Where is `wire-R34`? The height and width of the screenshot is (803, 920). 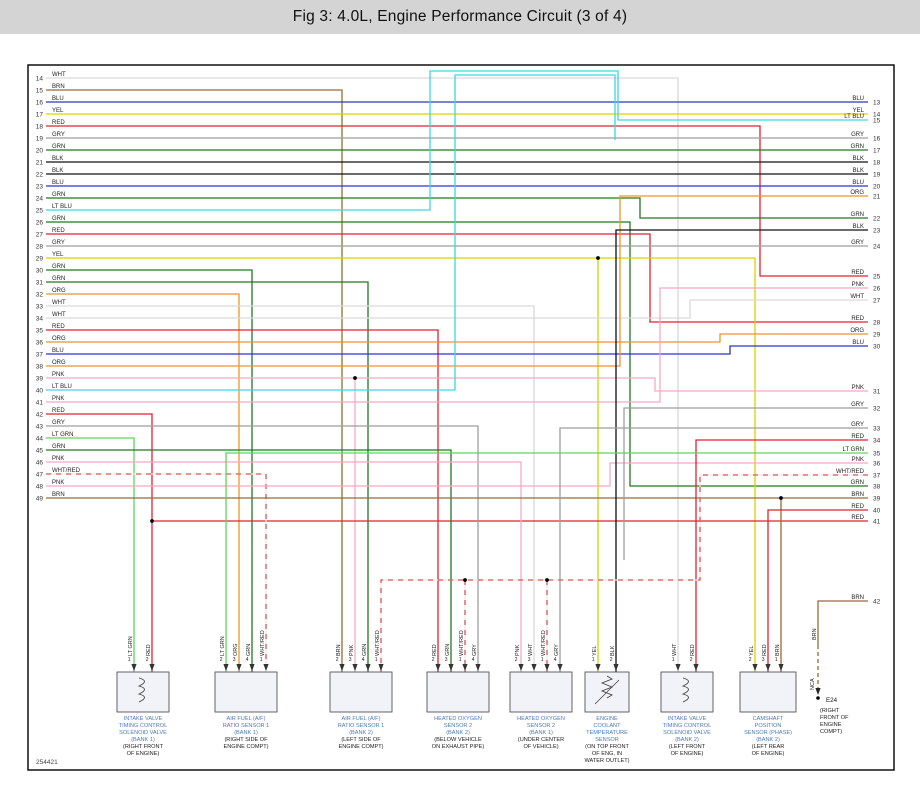 wire-R34 is located at coordinates (781, 555).